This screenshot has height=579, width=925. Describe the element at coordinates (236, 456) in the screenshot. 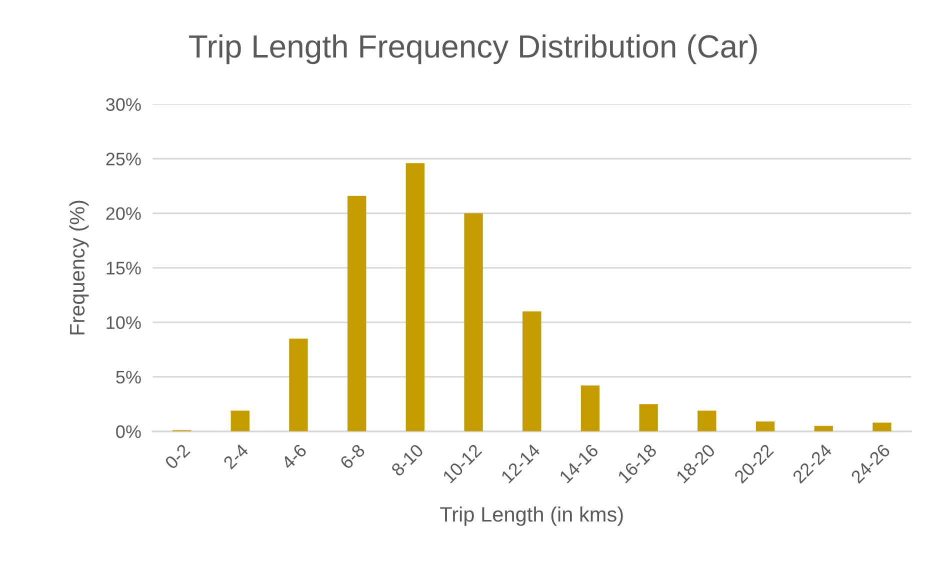

I see `x-tick-label: 2-4` at that location.